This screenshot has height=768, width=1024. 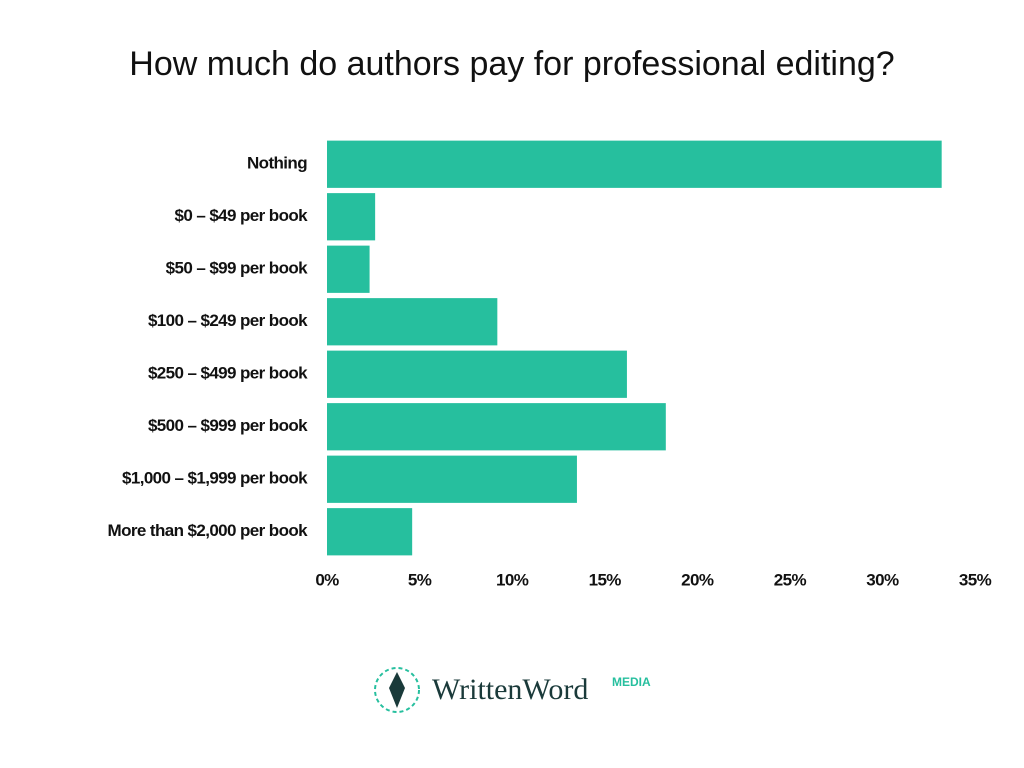 I want to click on x-tick-label: 10%, so click(x=512, y=579).